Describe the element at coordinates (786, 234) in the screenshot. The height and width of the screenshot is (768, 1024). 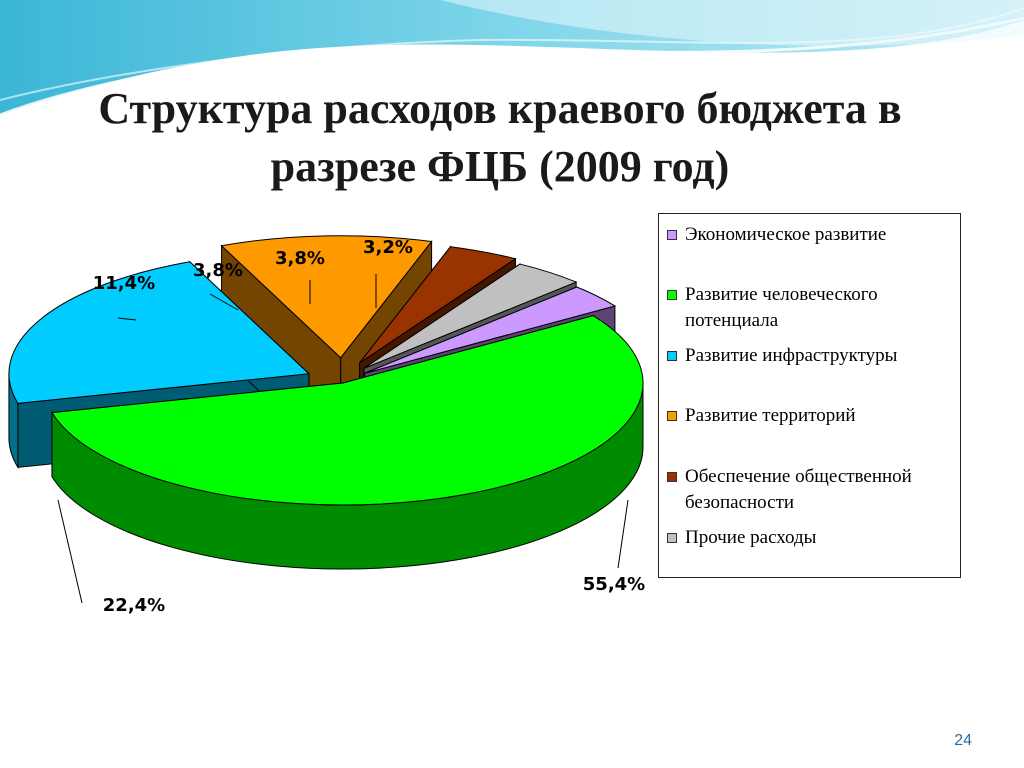
I see `legend-label: Экономическое развитие` at that location.